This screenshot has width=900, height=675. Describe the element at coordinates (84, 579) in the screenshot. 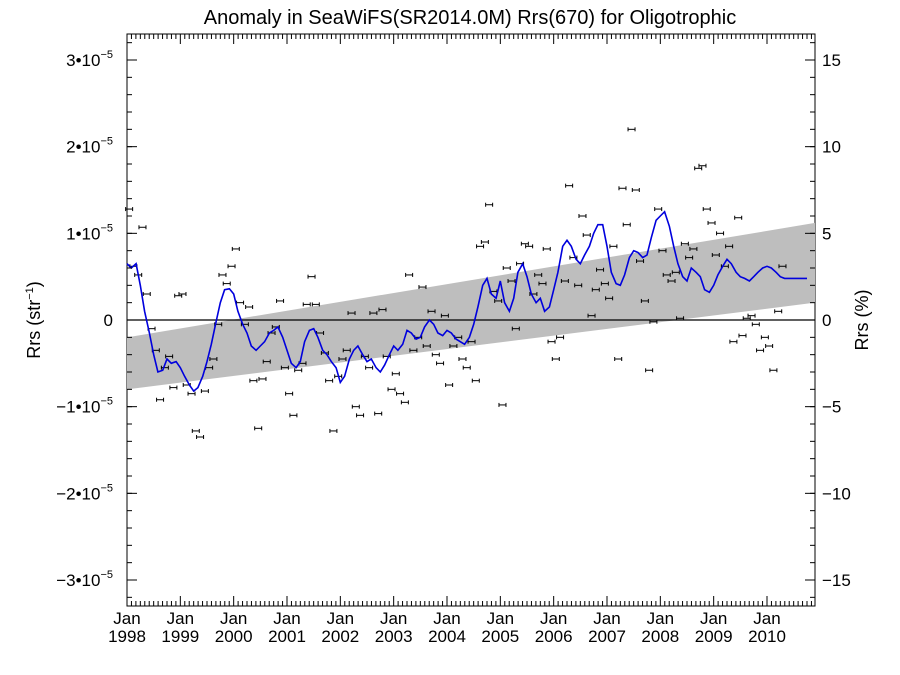

I see `left-tick-label: −3•10−5` at that location.